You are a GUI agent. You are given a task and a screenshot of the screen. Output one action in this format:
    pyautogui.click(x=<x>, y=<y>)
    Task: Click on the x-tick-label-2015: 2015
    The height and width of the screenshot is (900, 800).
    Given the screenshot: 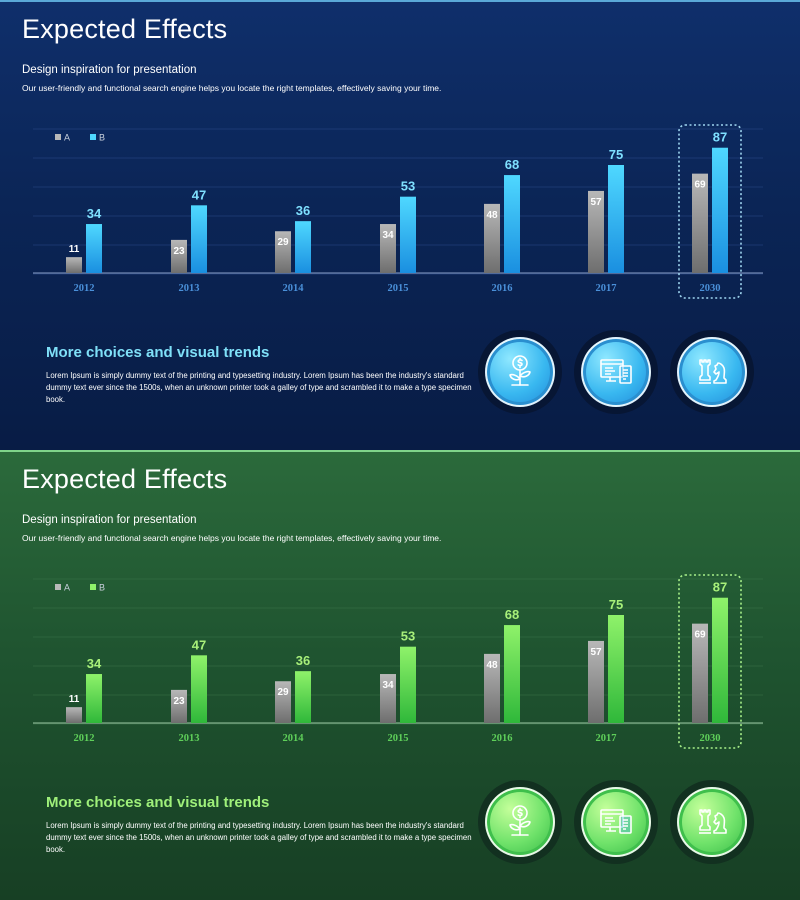 What is the action you would take?
    pyautogui.click(x=398, y=288)
    